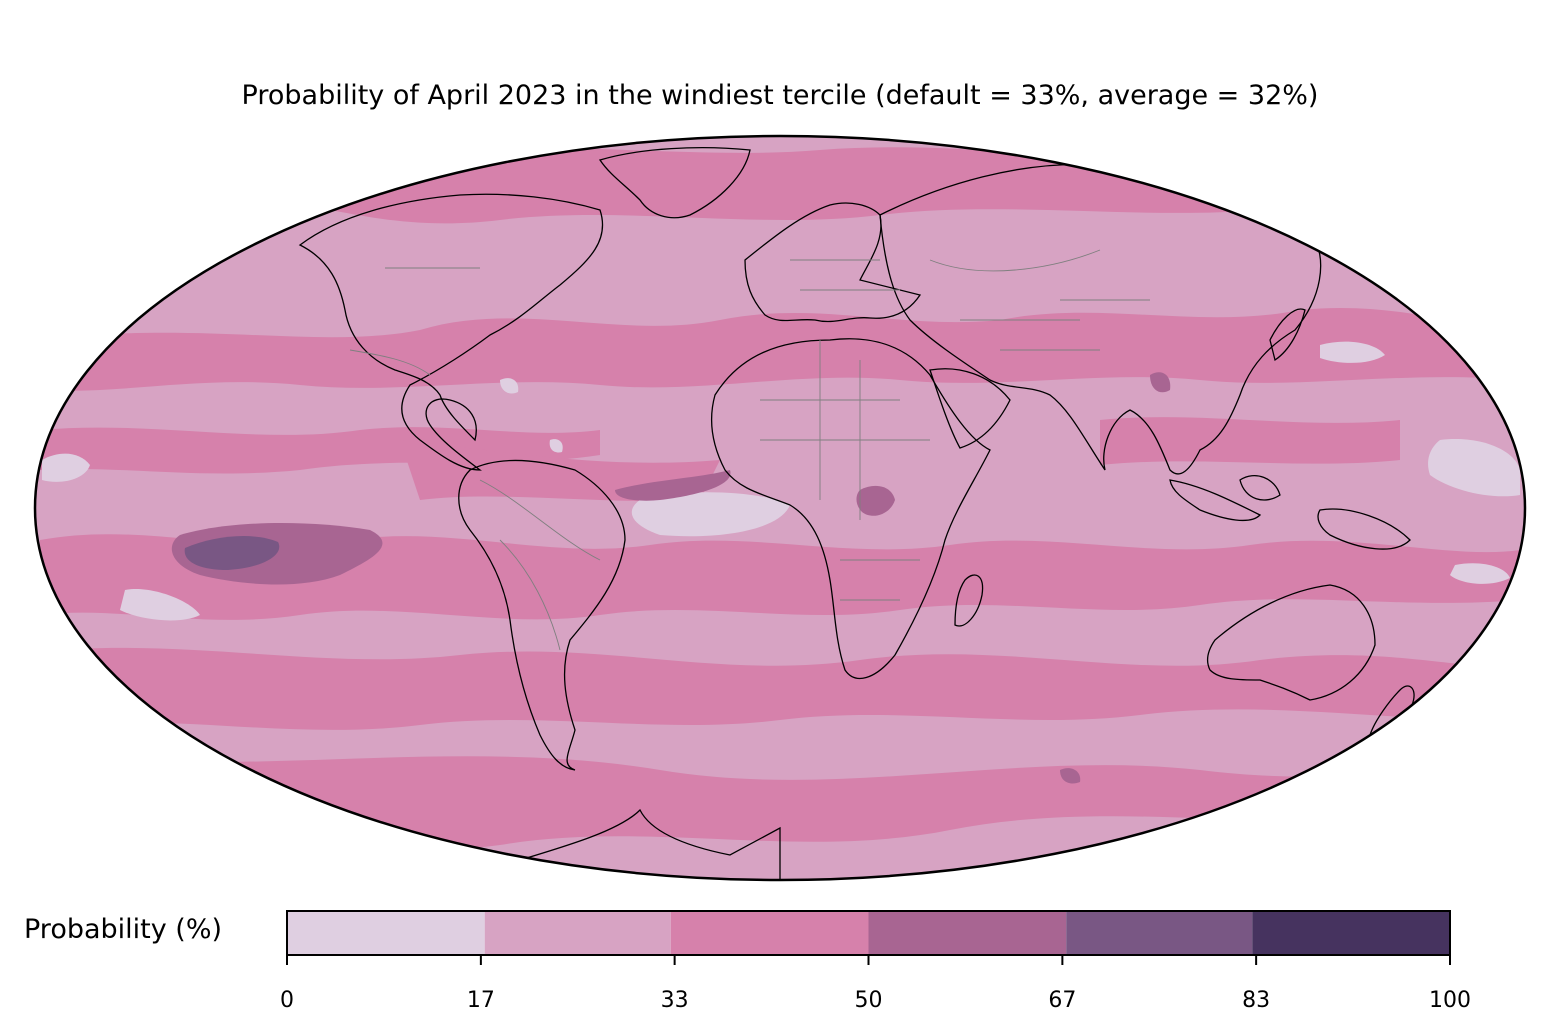  What do you see at coordinates (1062, 1000) in the screenshot?
I see `colorbar-tick-label: 67` at bounding box center [1062, 1000].